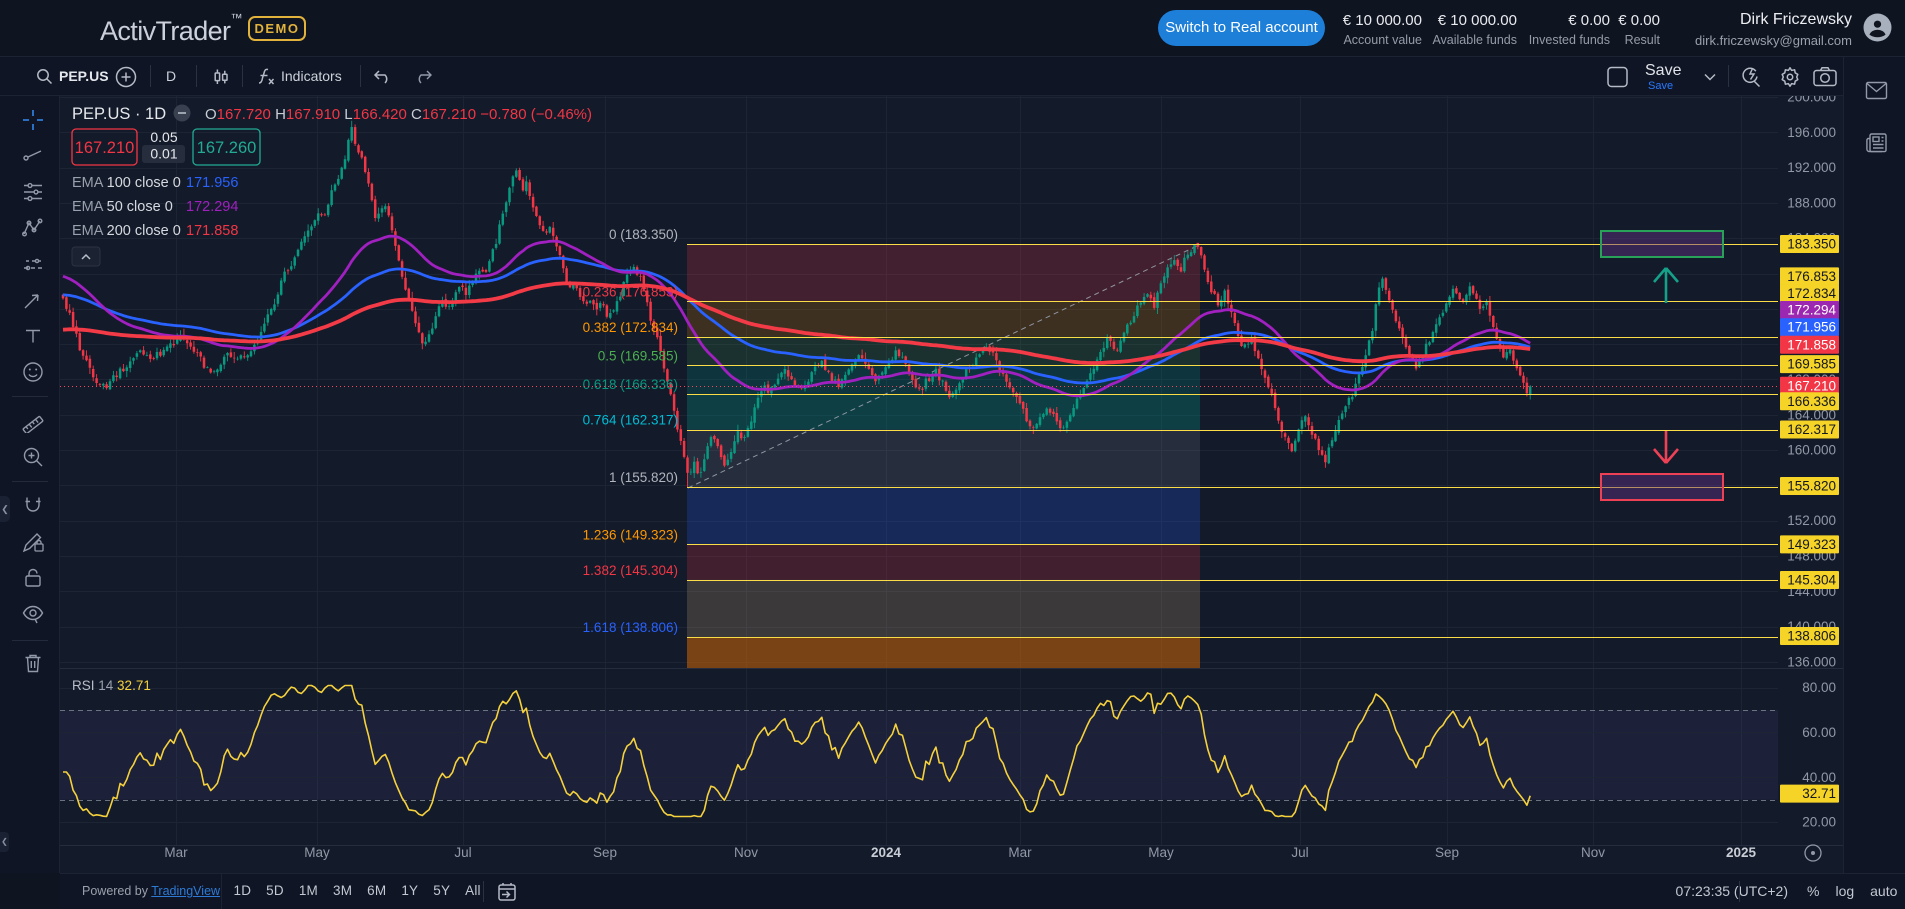 The height and width of the screenshot is (909, 1905). What do you see at coordinates (1819, 793) in the screenshot?
I see `svg-text: 32.71` at bounding box center [1819, 793].